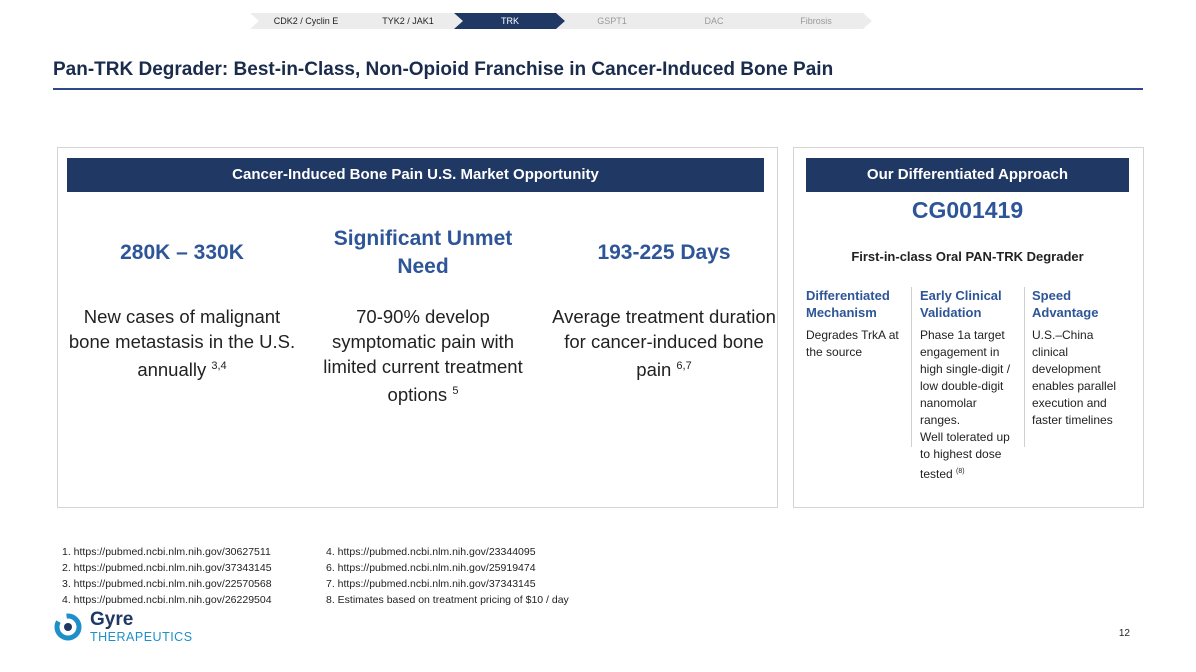 Image resolution: width=1196 pixels, height=672 pixels. What do you see at coordinates (598, 89) in the screenshot?
I see `title-rule` at bounding box center [598, 89].